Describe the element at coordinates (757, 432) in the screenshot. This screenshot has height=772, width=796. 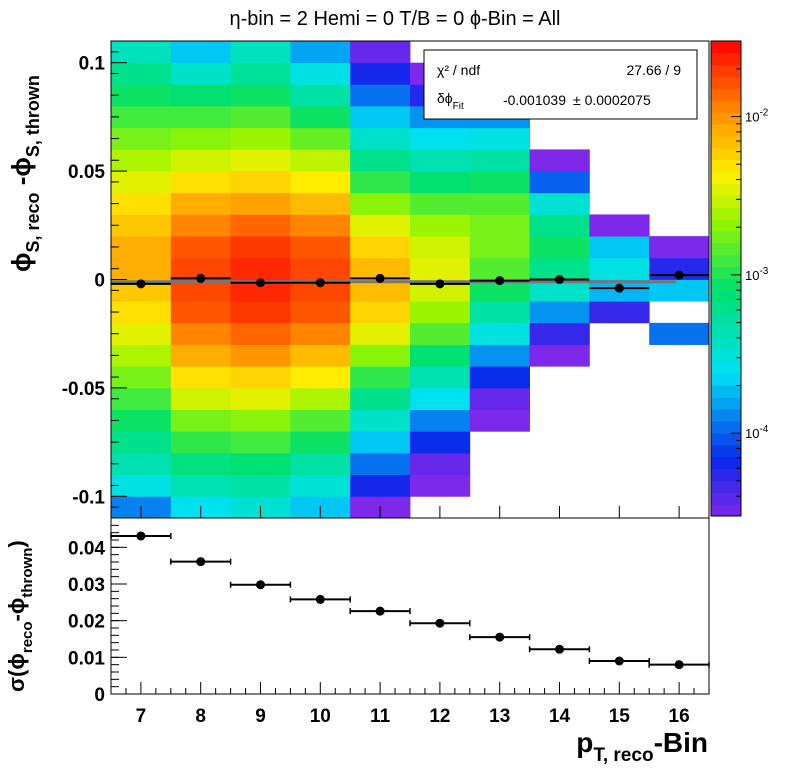
I see `color-tick-label: 10-4` at that location.